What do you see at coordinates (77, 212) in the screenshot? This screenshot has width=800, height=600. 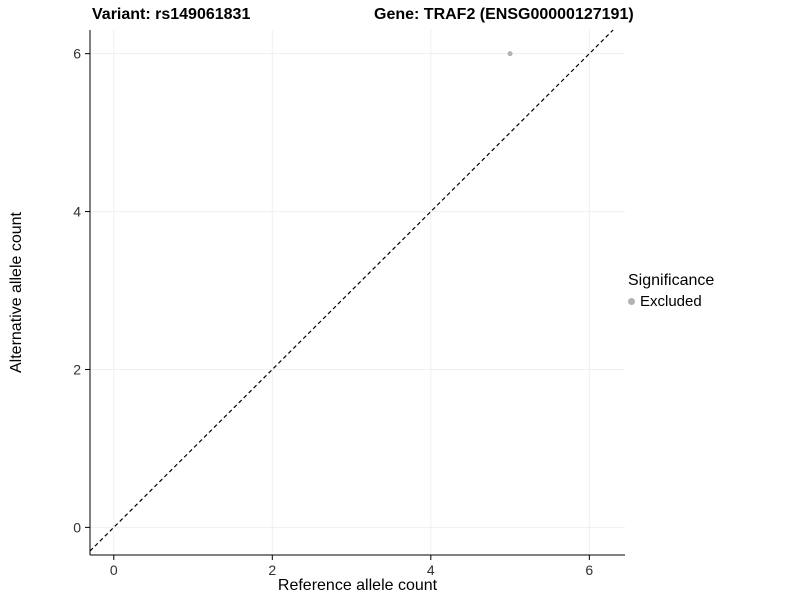 I see `y-tick-label: 4` at bounding box center [77, 212].